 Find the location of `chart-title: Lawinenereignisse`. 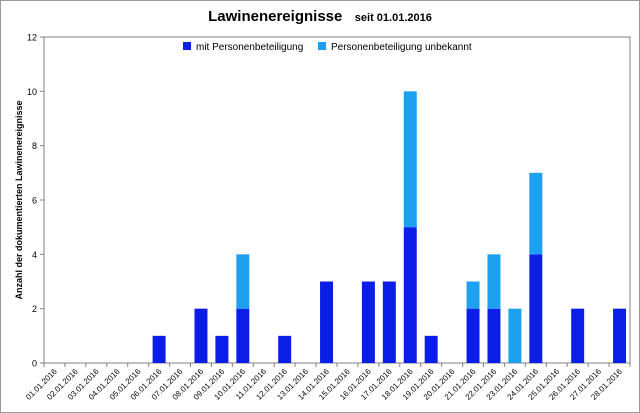

chart-title: Lawinenereignisse is located at coordinates (275, 16).